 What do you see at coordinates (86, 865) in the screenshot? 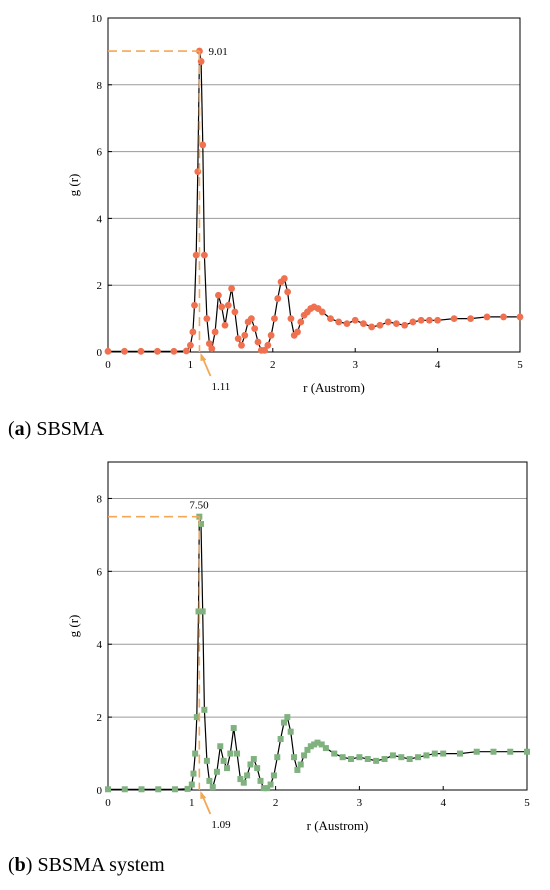
I see `caption-b: (b) SBSMA system` at bounding box center [86, 865].